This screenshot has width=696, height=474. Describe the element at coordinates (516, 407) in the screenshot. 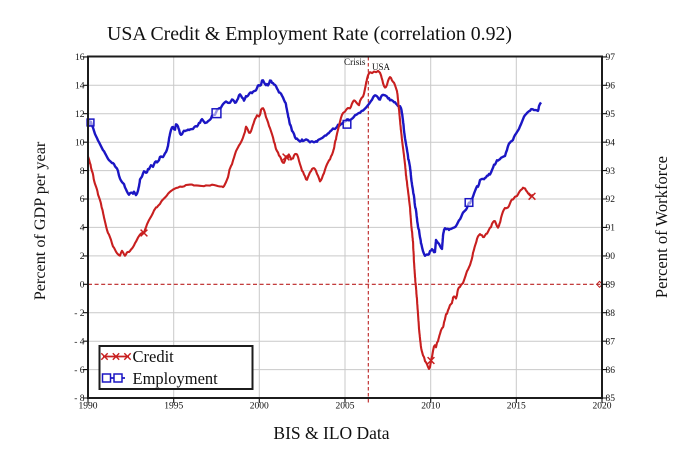

I see `svg-text: 2015` at that location.